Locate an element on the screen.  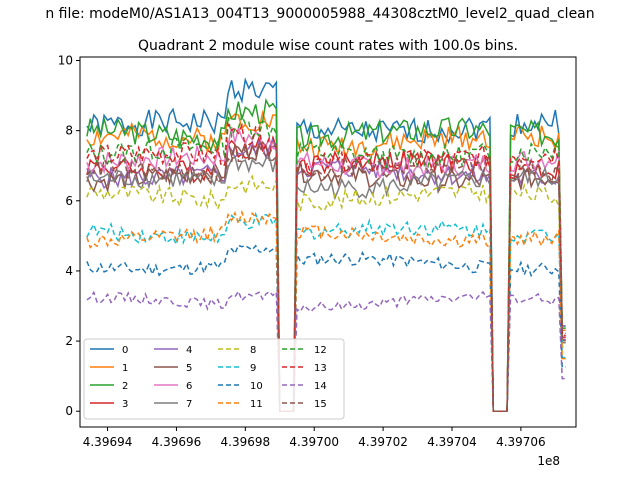
x-tick-label: 4.39698 is located at coordinates (246, 442).